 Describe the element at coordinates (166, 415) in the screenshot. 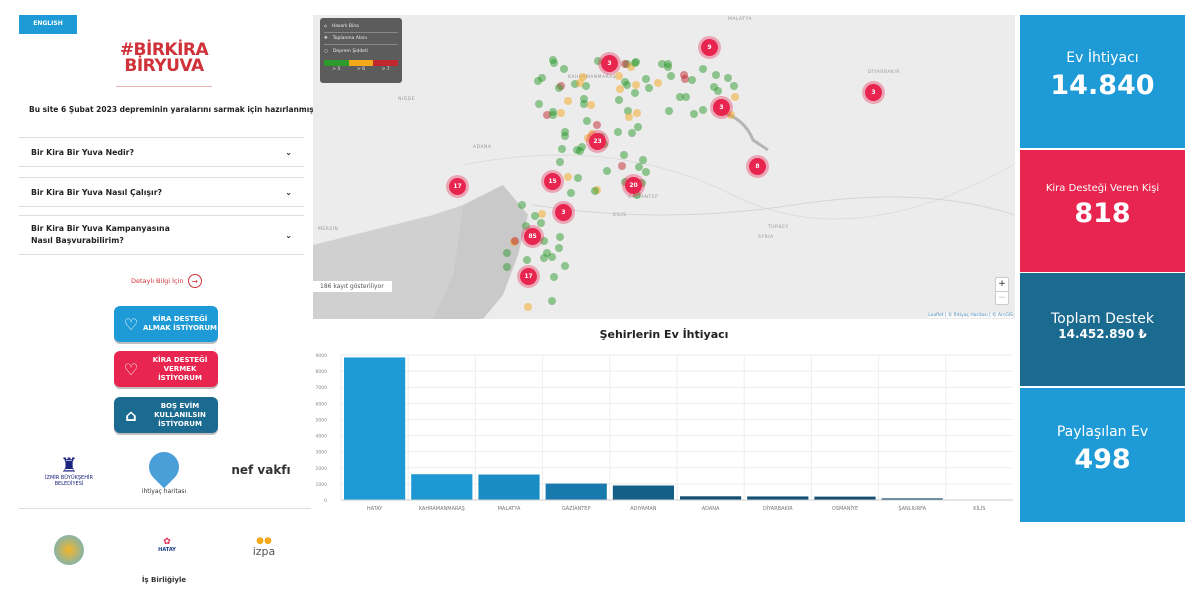

I see `empty-home-button: ⌂ BOŞ EVİM KULLANILSIN İSTİYORUM` at that location.